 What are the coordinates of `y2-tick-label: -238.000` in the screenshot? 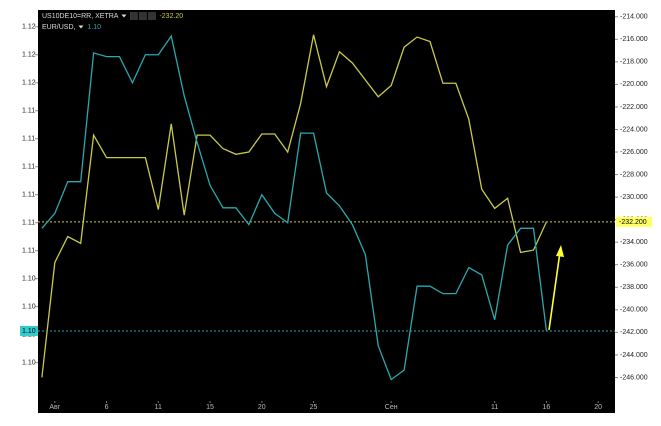 It's located at (634, 287).